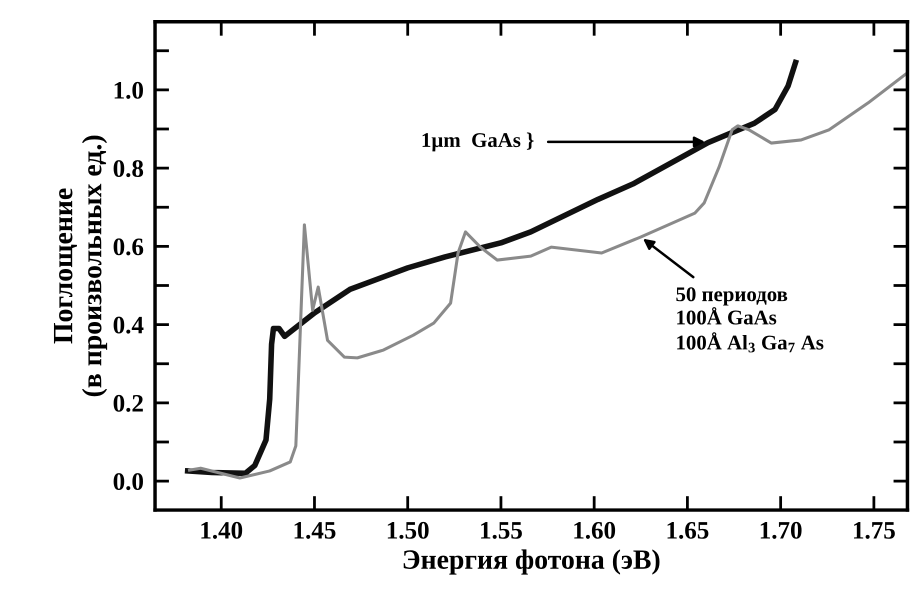 Image resolution: width=912 pixels, height=589 pixels. Describe the element at coordinates (221, 530) in the screenshot. I see `x-tick-label: 1.40` at that location.